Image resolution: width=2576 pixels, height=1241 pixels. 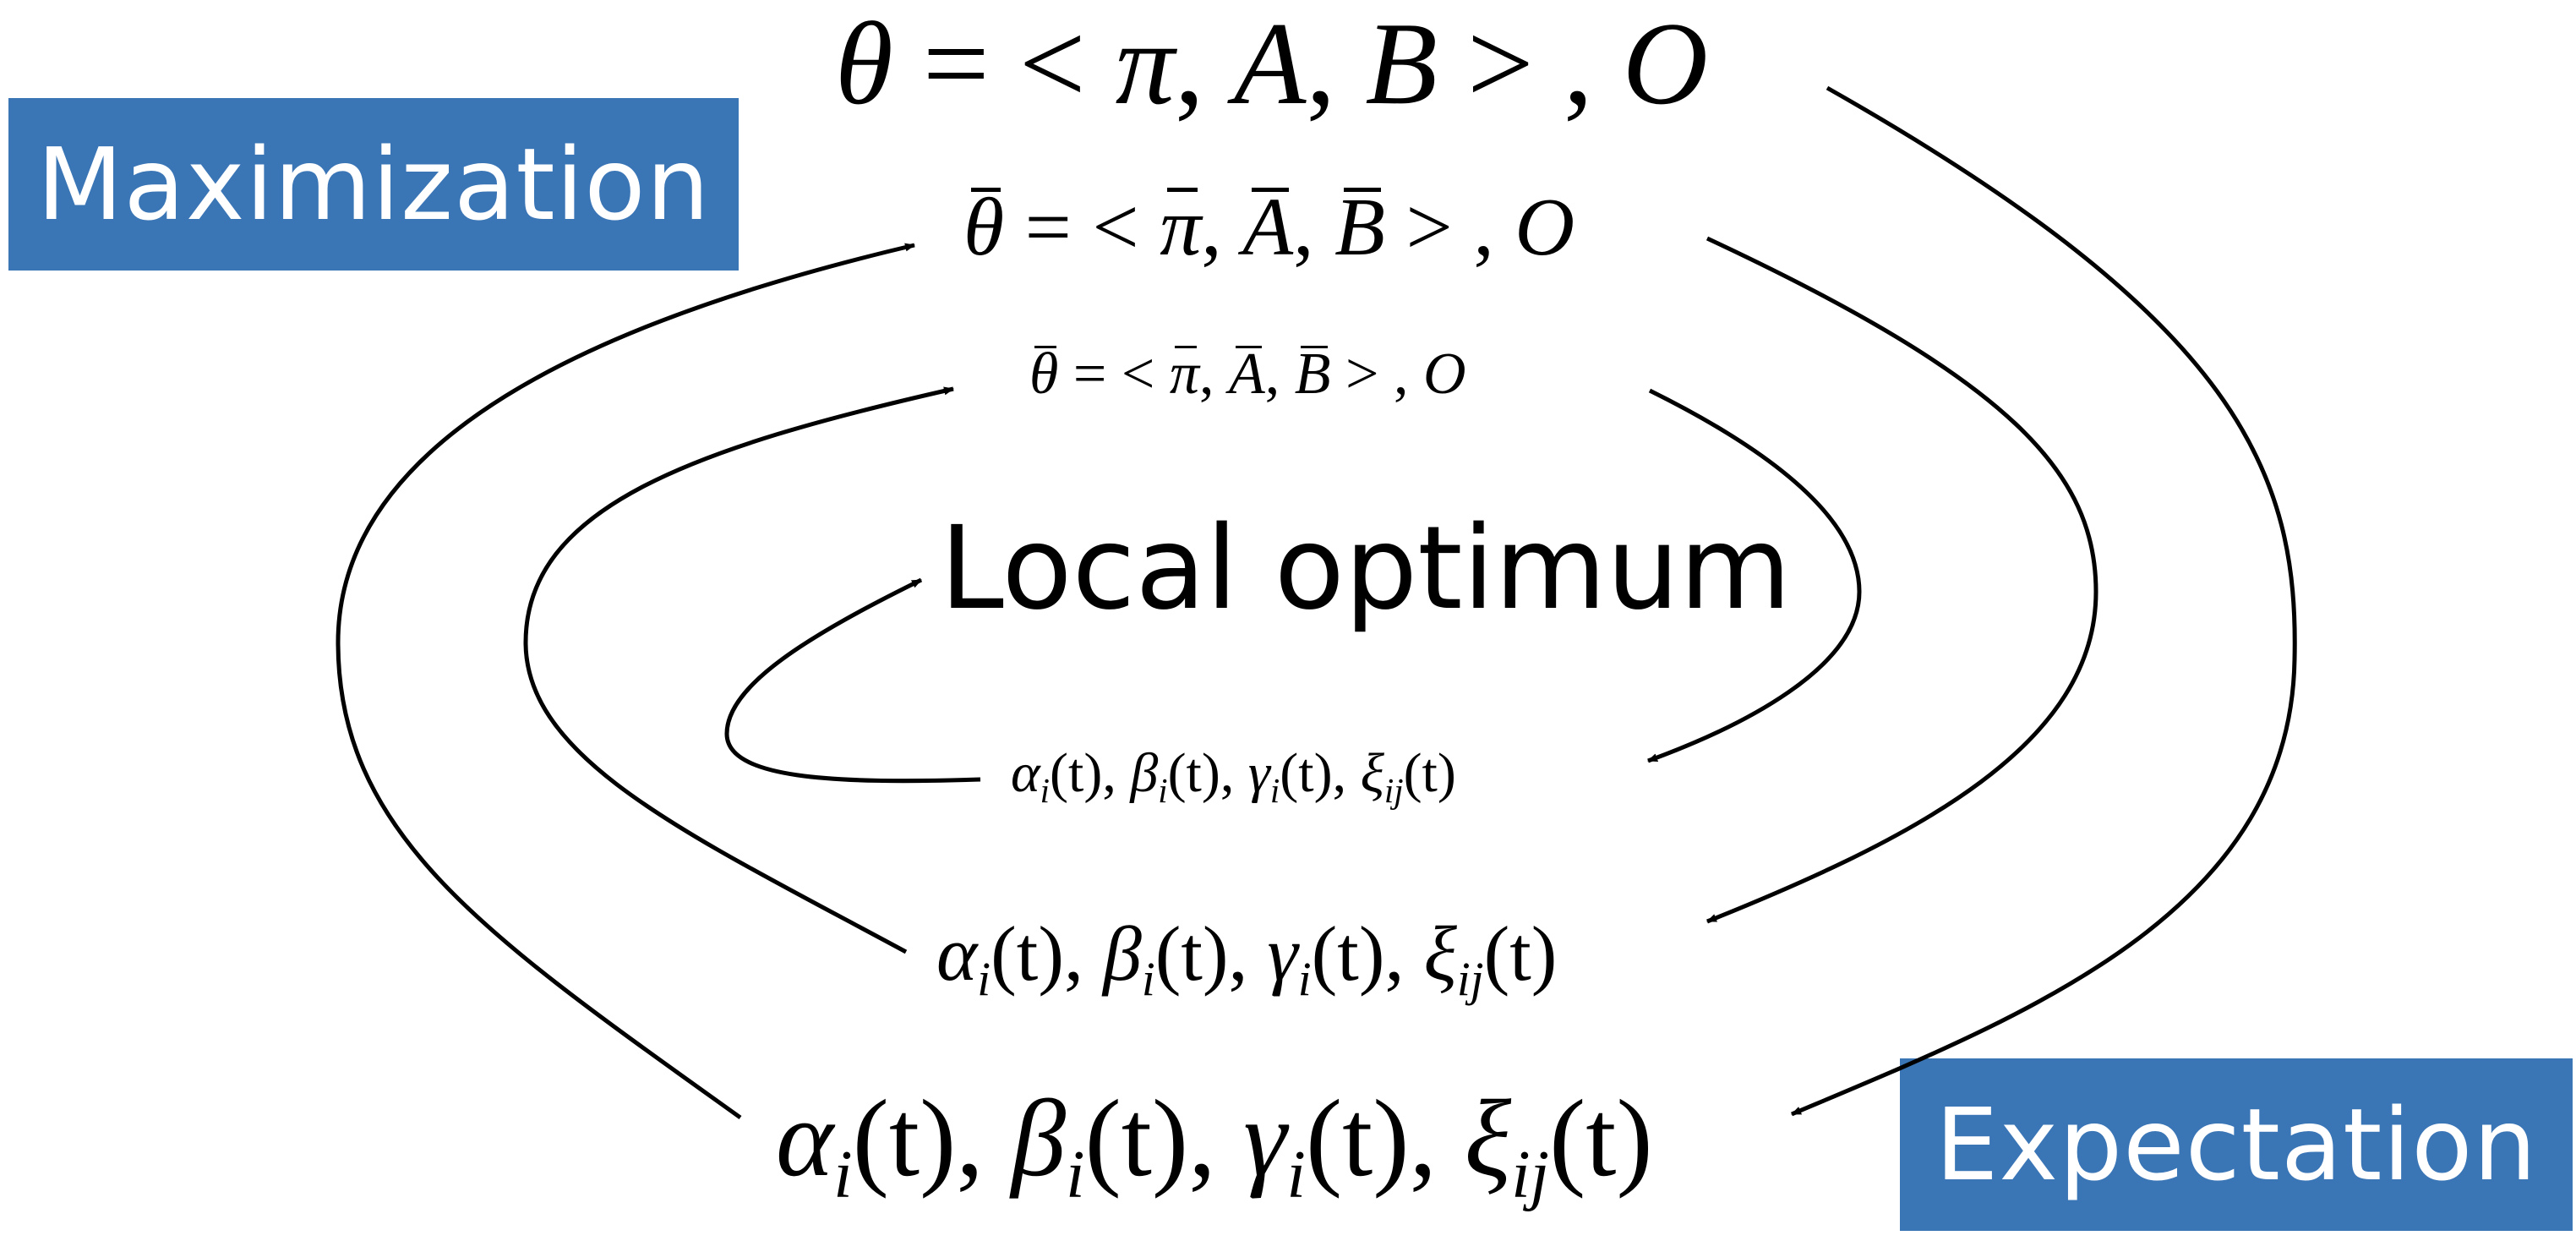 I want to click on e-step-arrow-middle, so click(x=1902, y=580).